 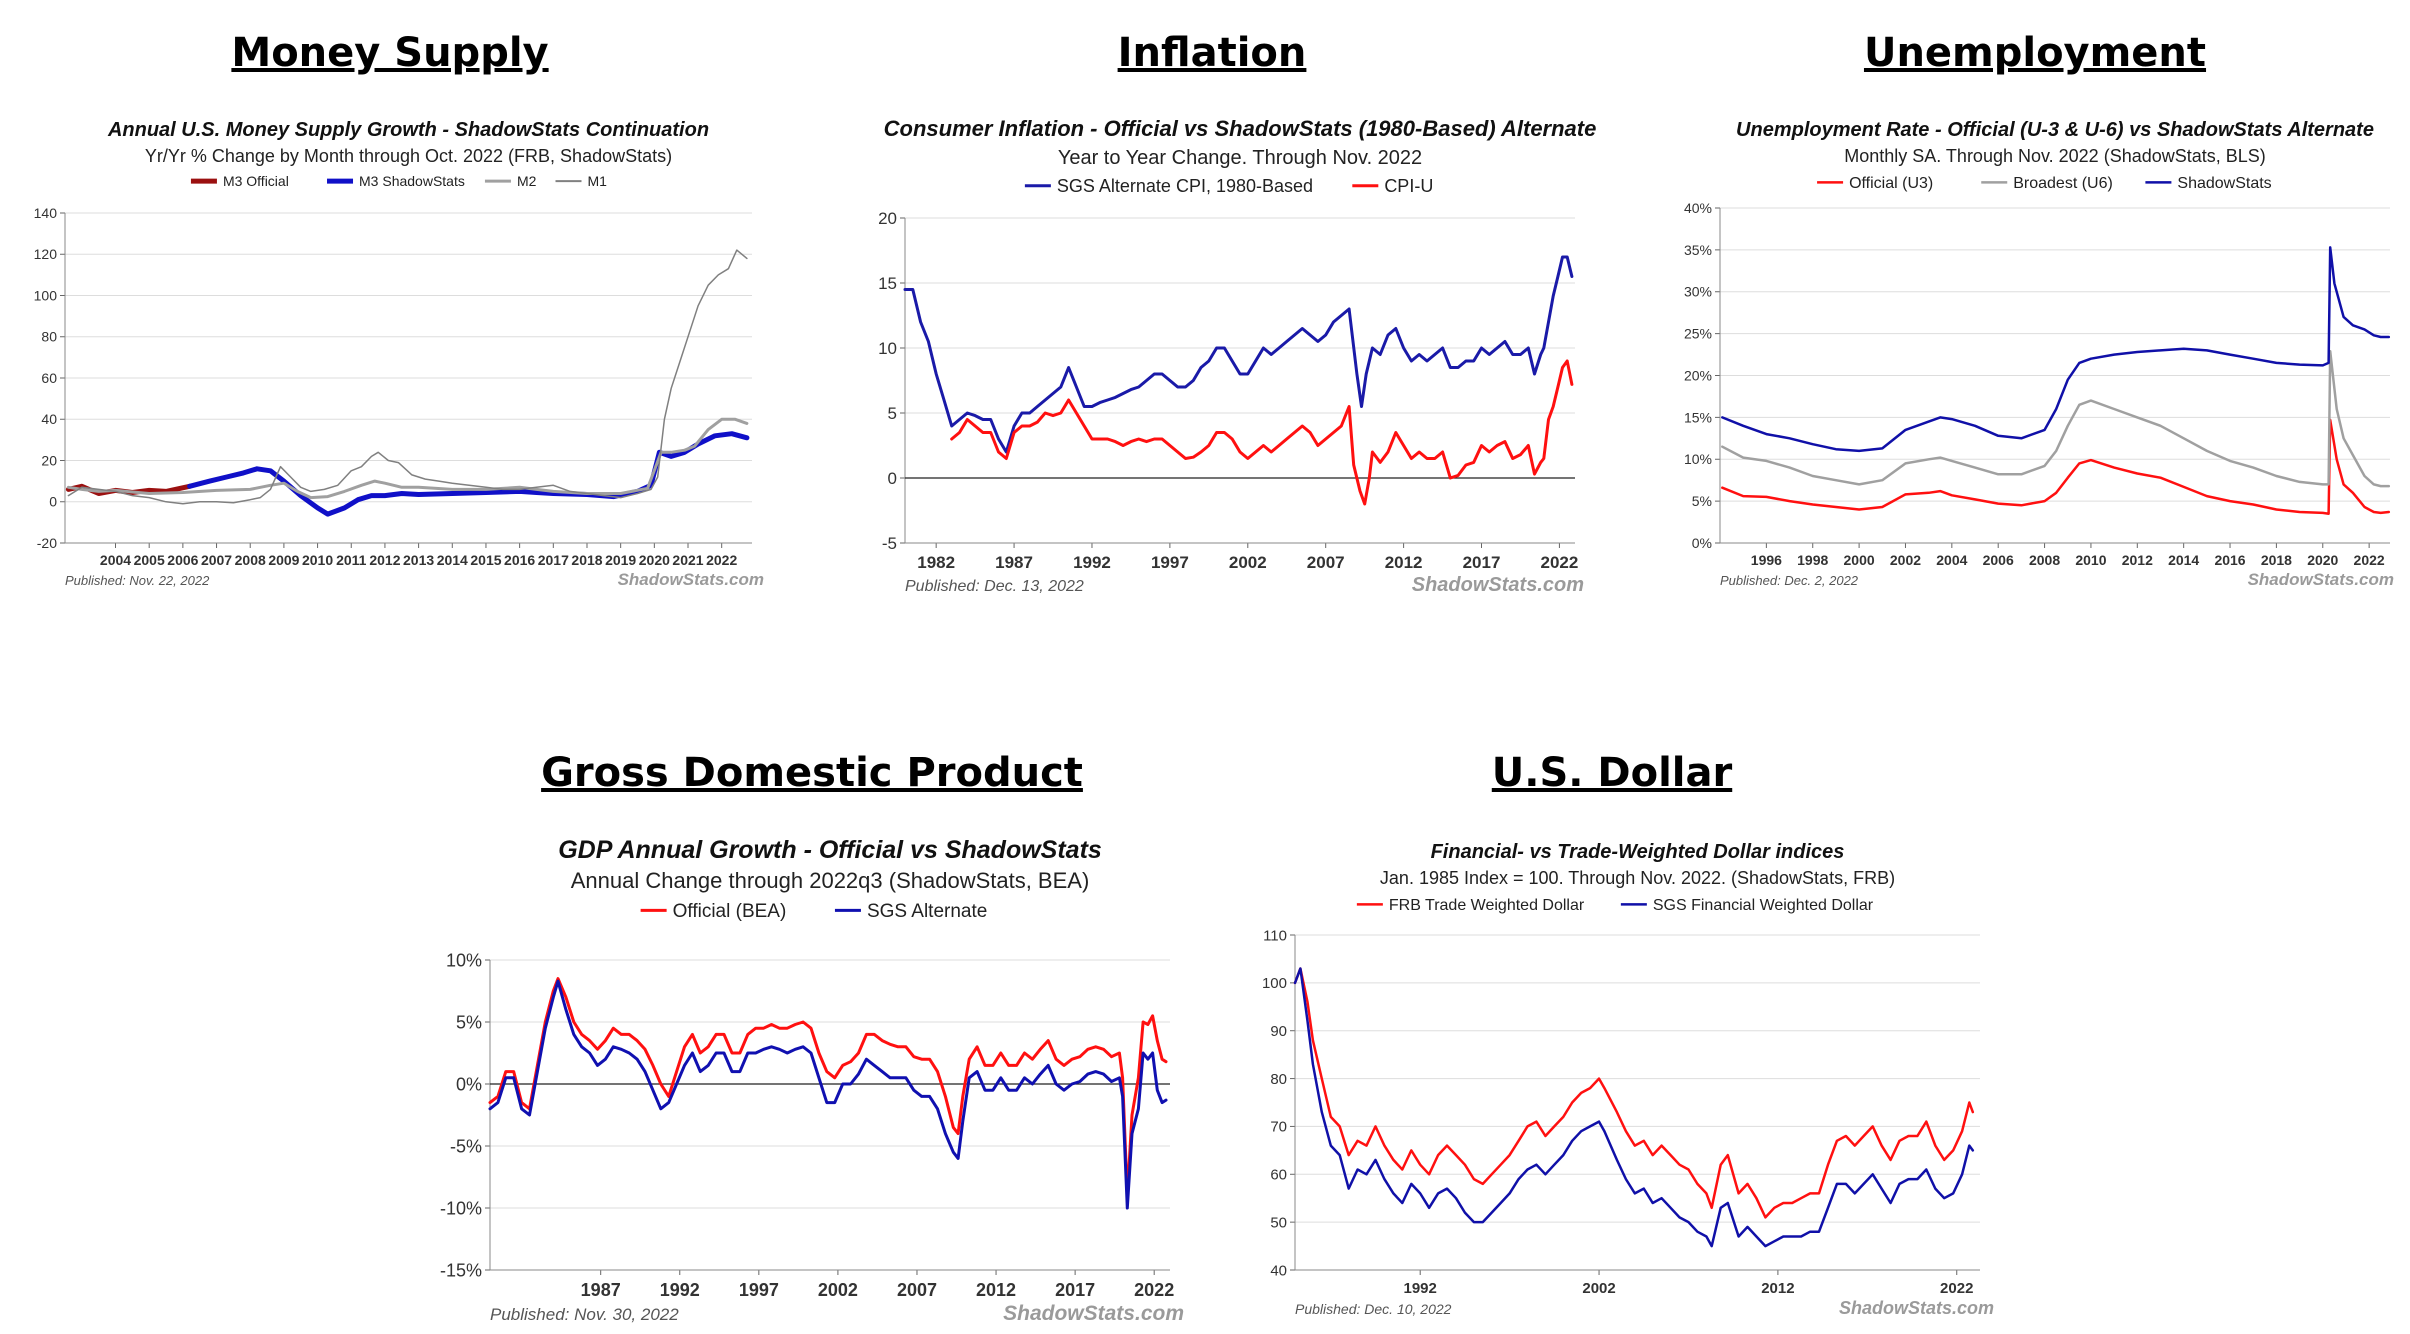 I want to click on inflation-ytick-label: 0, so click(x=892, y=478).